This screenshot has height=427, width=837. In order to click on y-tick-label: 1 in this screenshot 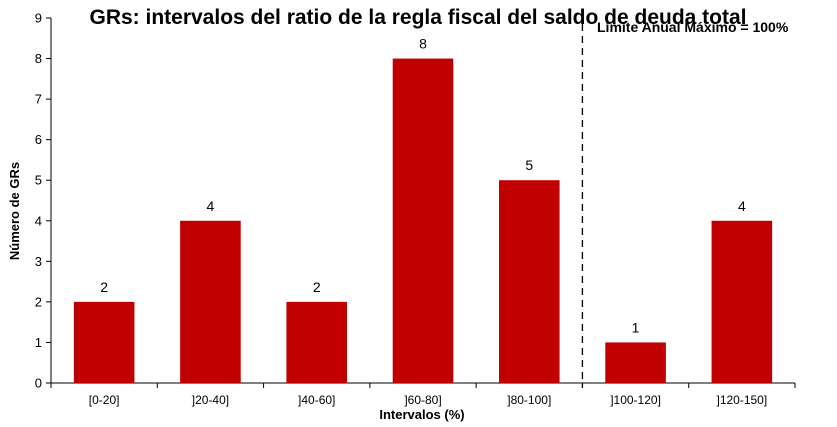, I will do `click(38, 342)`.